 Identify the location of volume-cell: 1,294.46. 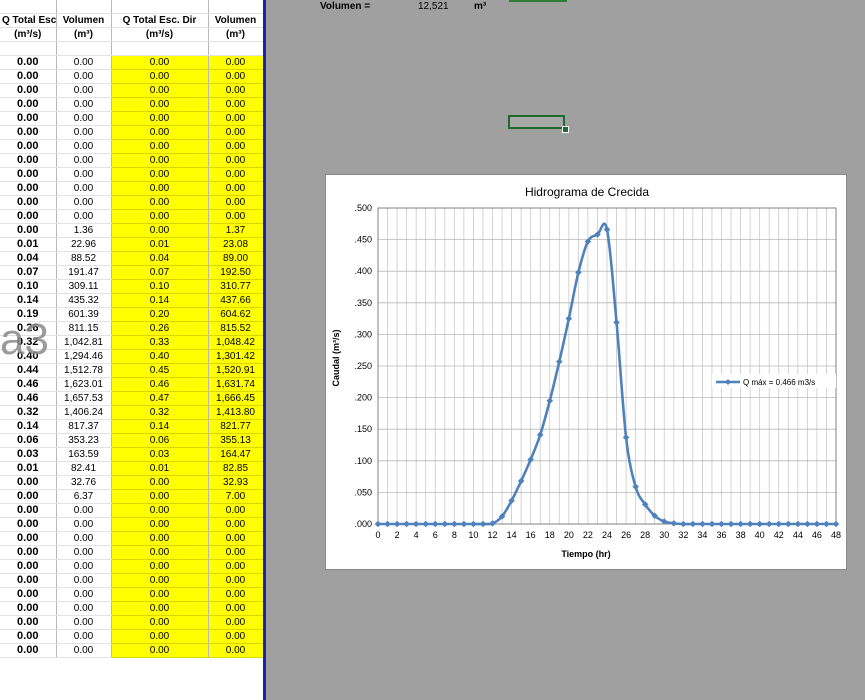
(84, 356).